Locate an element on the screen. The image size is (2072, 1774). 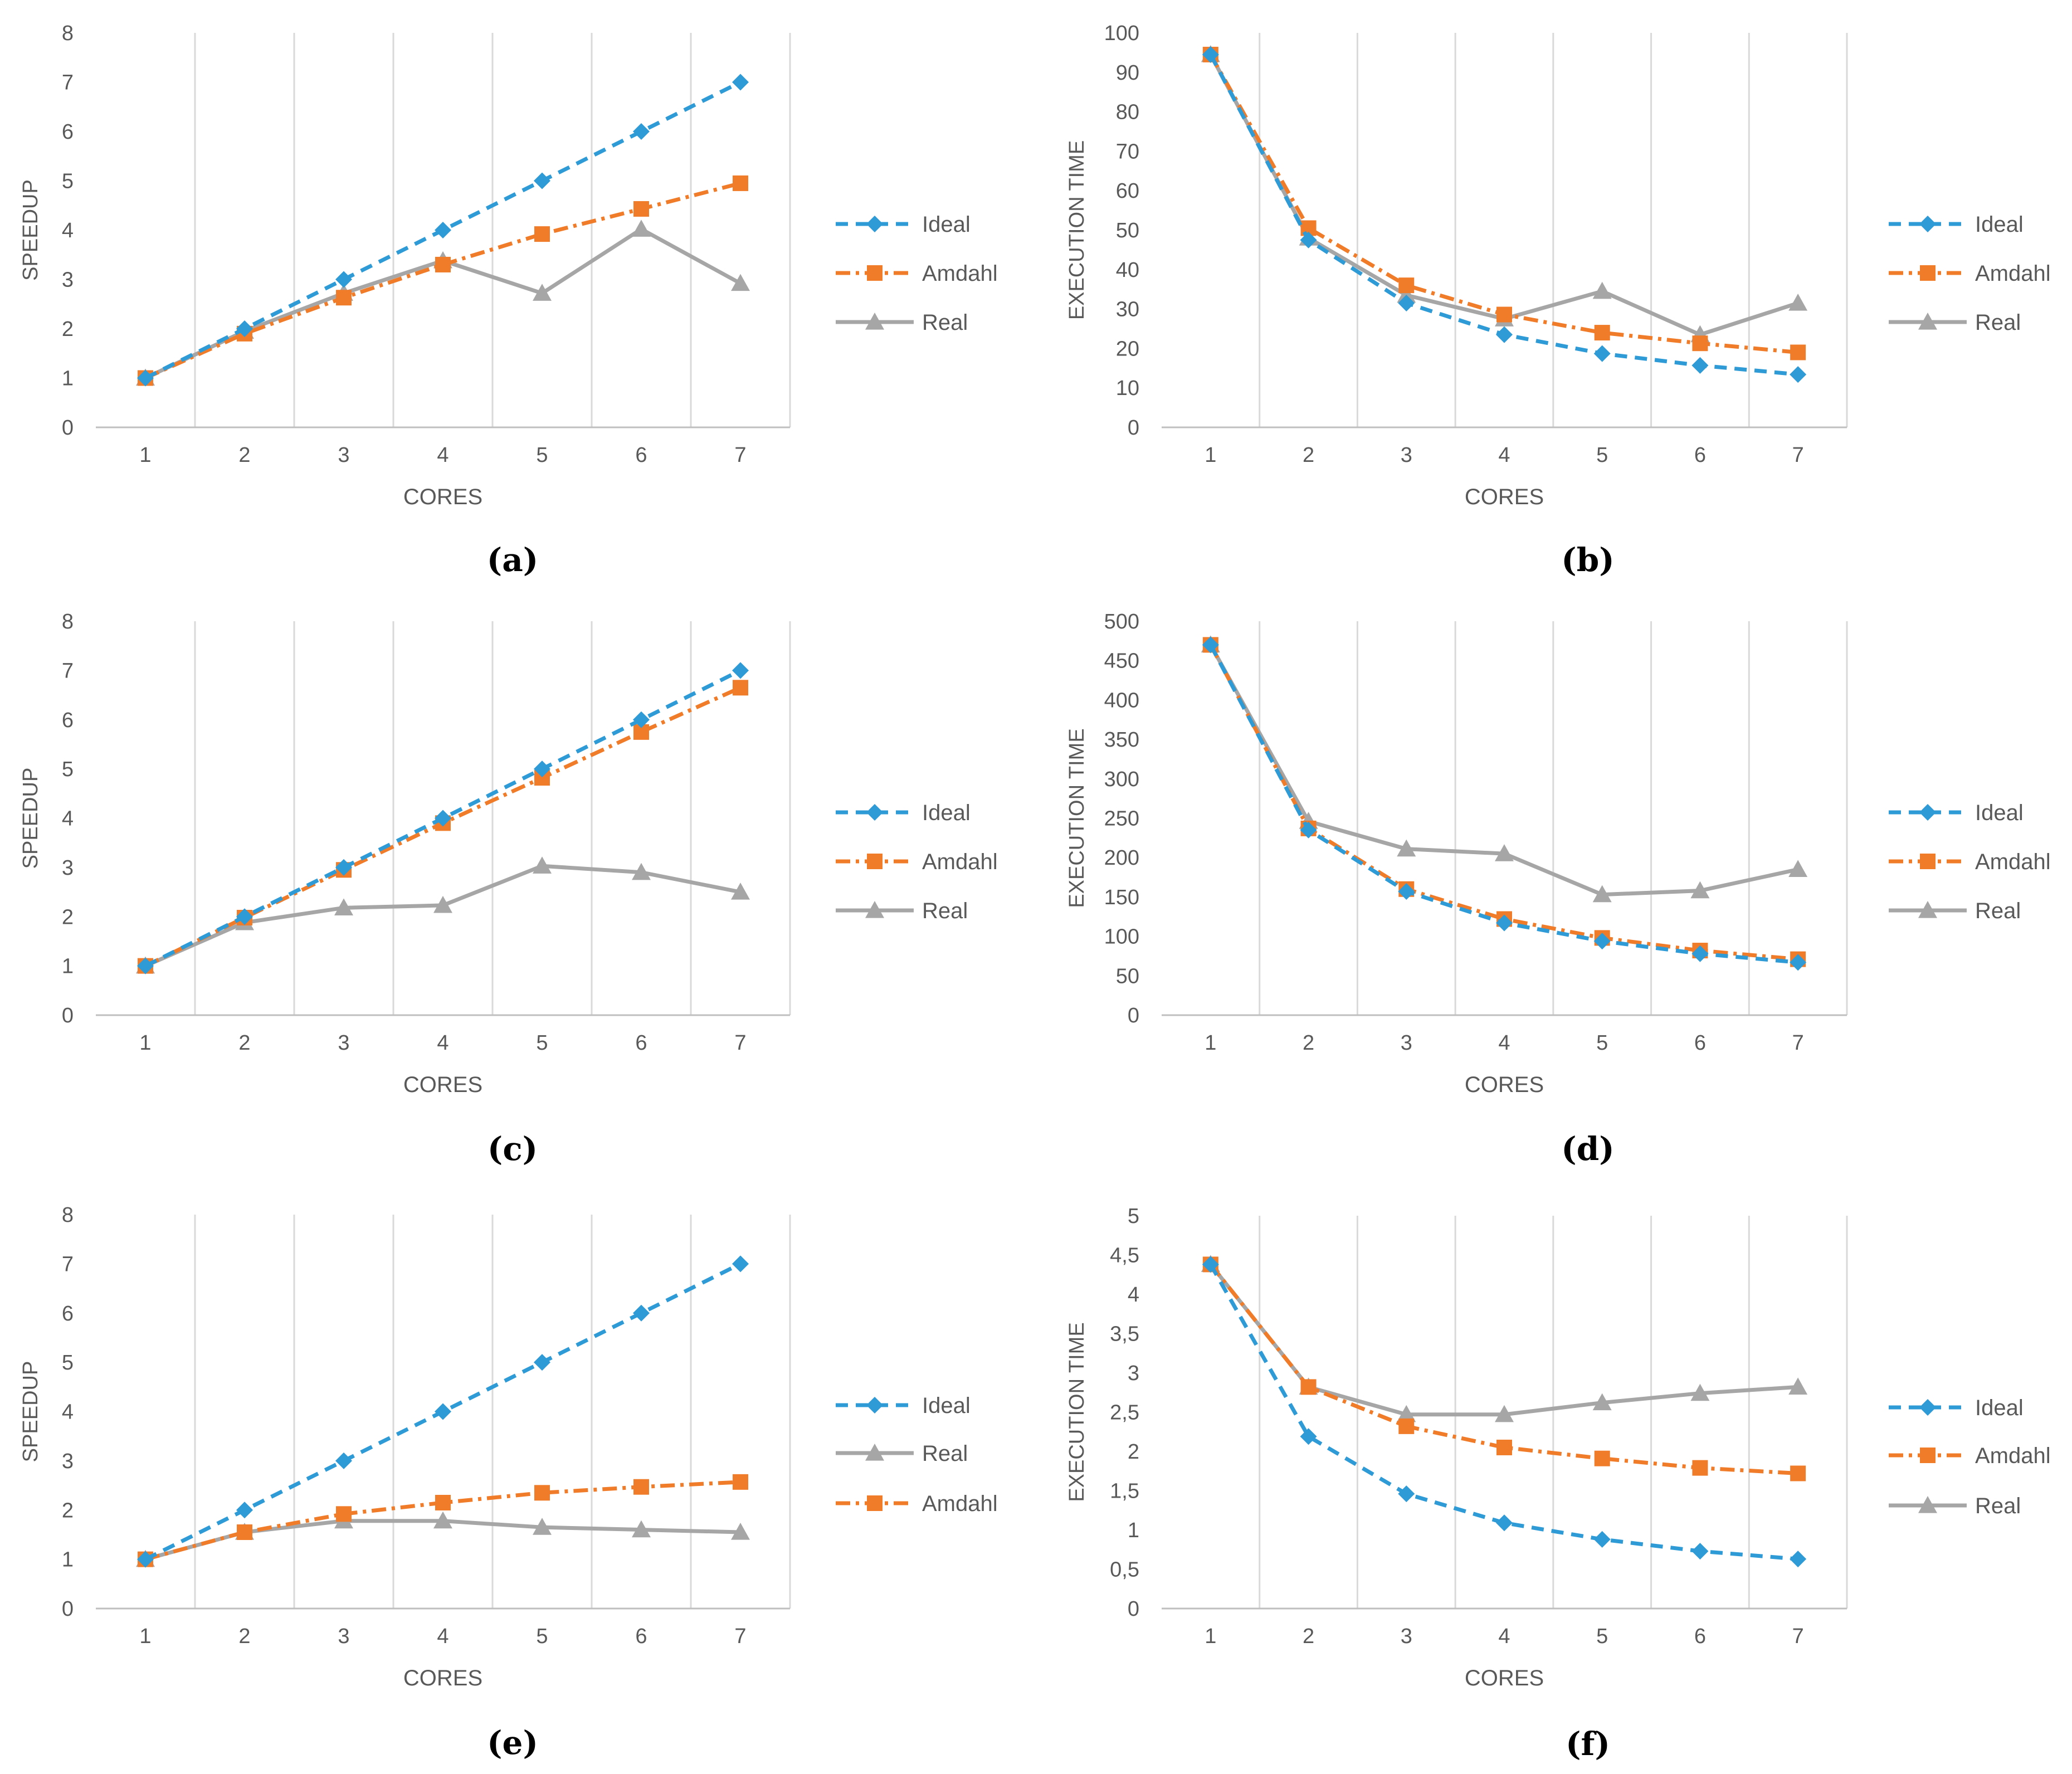
y-tick-label: 4,5 is located at coordinates (1124, 1256).